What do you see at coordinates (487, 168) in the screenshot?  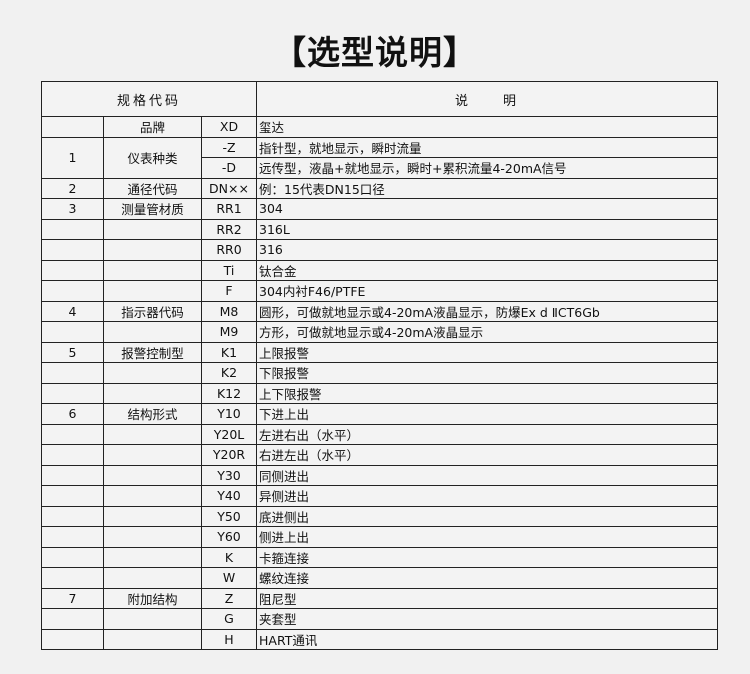 I see `row-description: 远传型，液晶+就地显示，瞬时+累积流量4-20mA信号` at bounding box center [487, 168].